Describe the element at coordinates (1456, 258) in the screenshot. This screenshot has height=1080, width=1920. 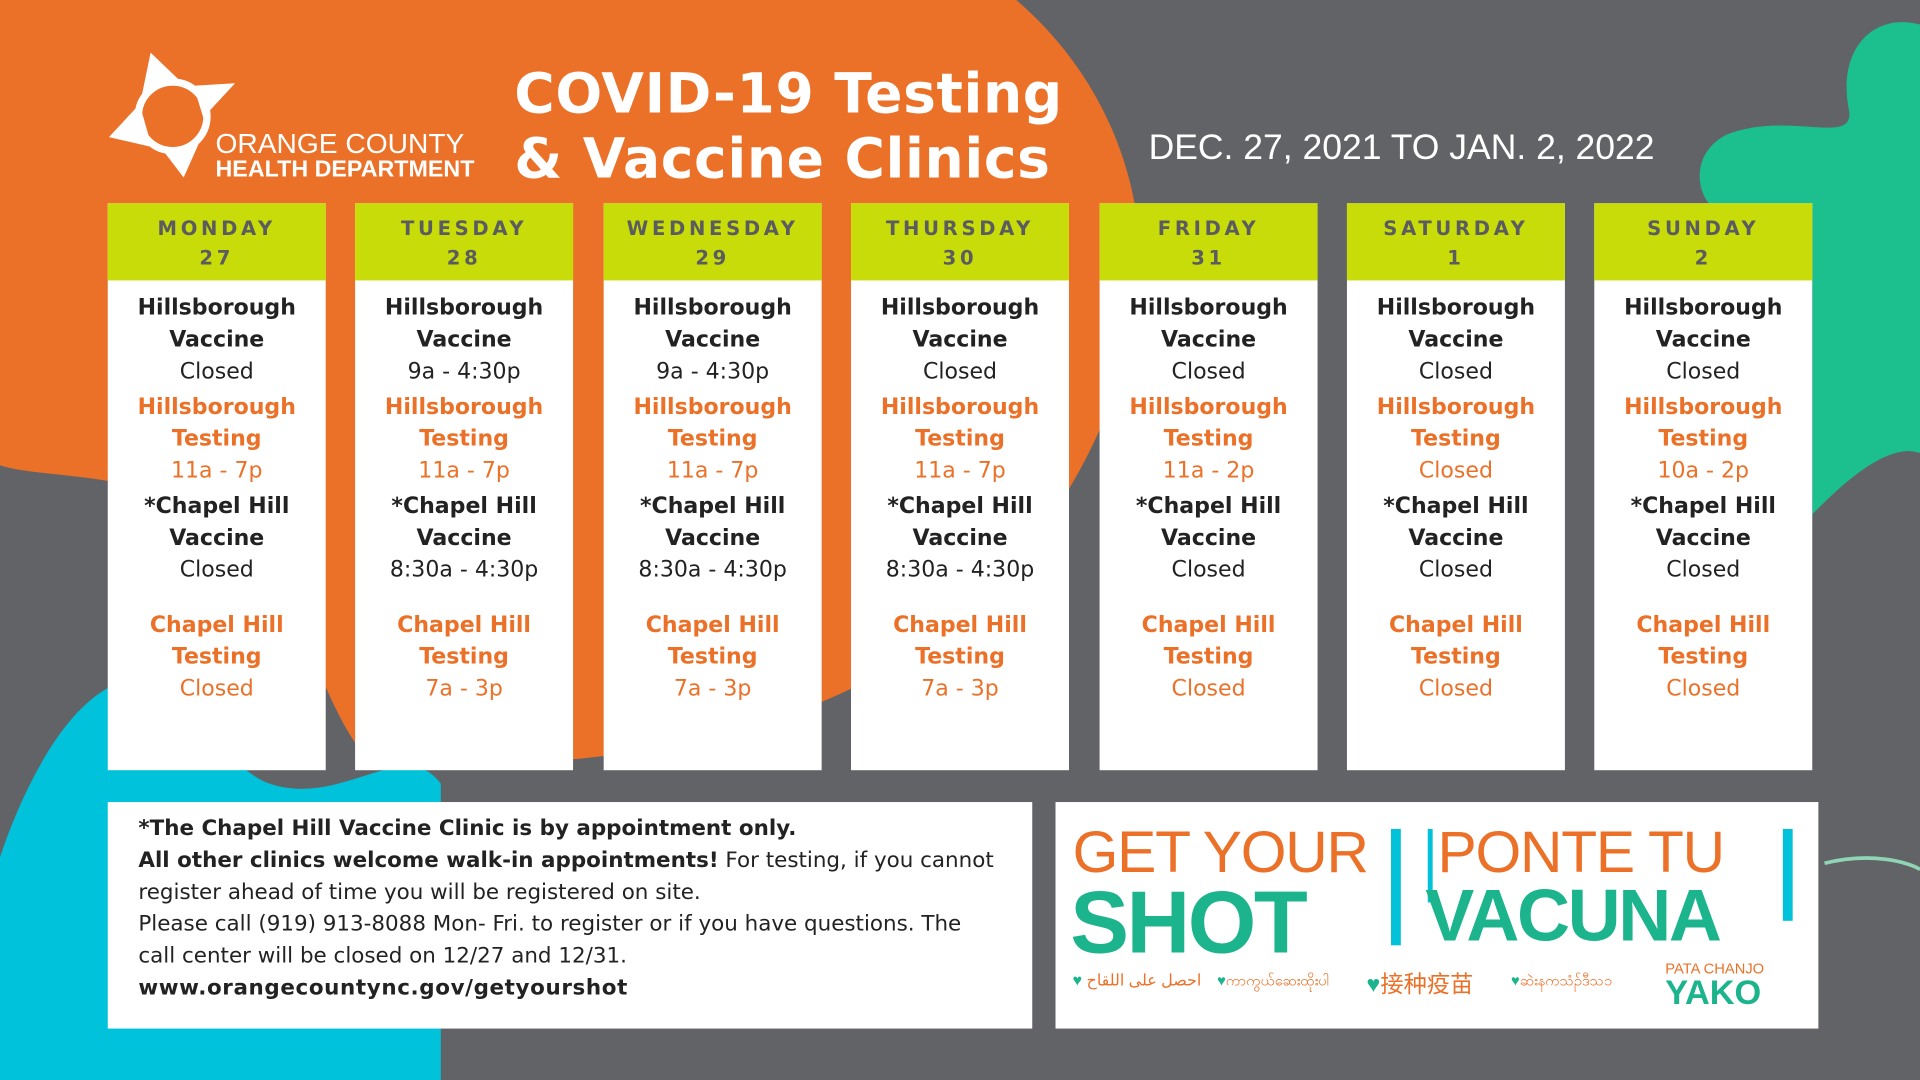
I see `day-date: 1` at that location.